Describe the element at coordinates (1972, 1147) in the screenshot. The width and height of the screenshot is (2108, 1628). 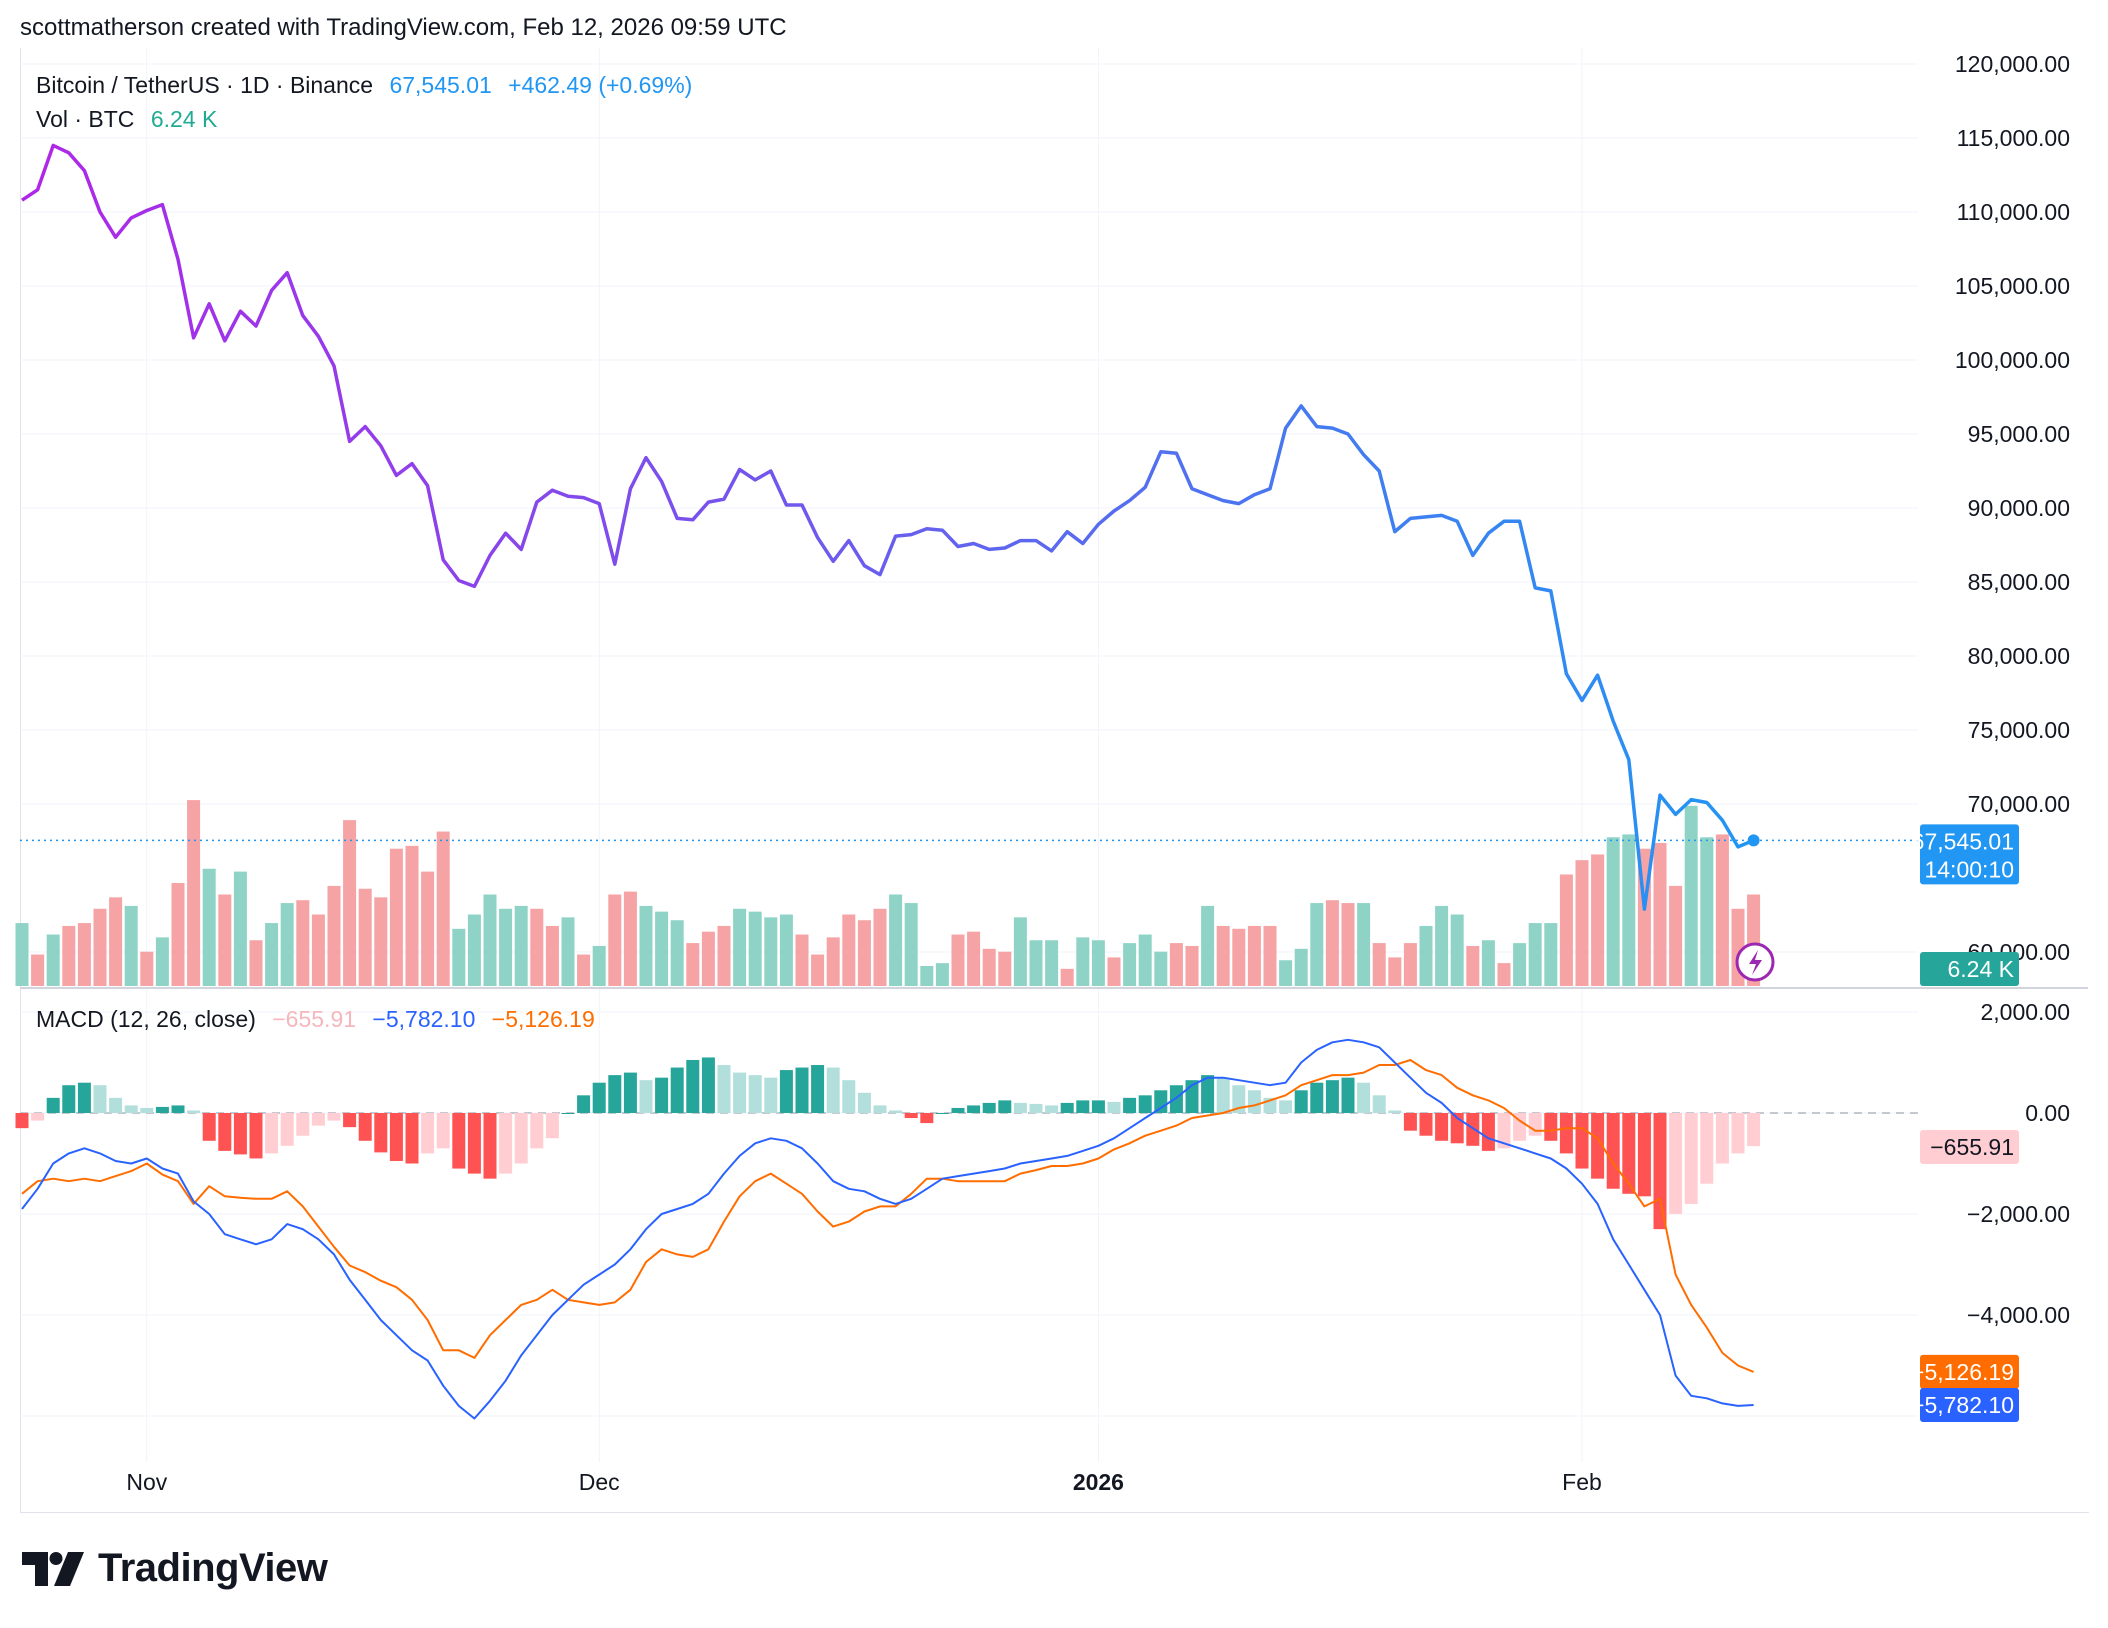
I see `price-tag-text: −655.91` at that location.